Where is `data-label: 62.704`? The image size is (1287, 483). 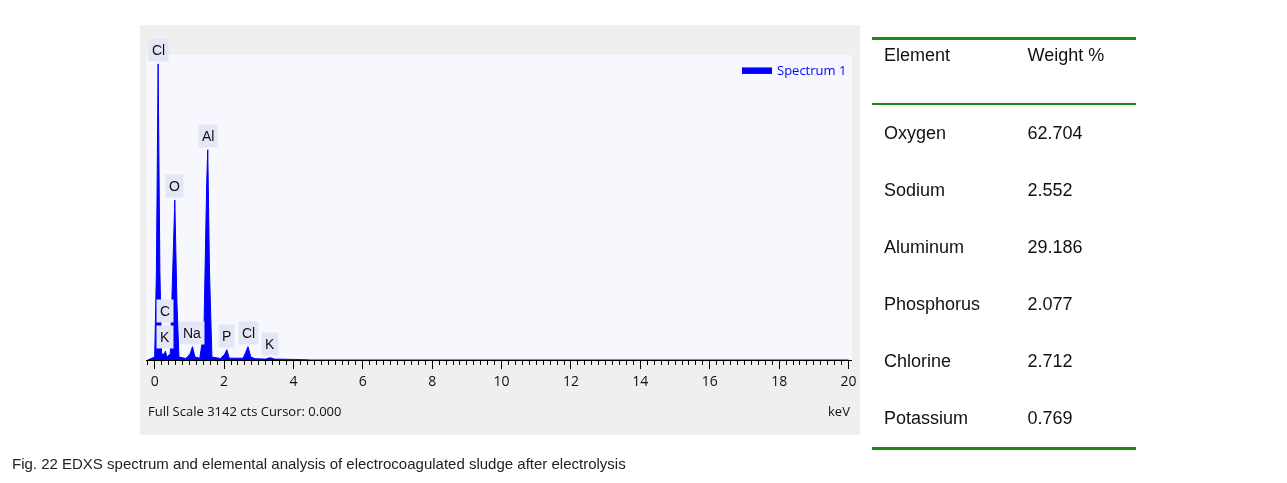
data-label: 62.704 is located at coordinates (1055, 133).